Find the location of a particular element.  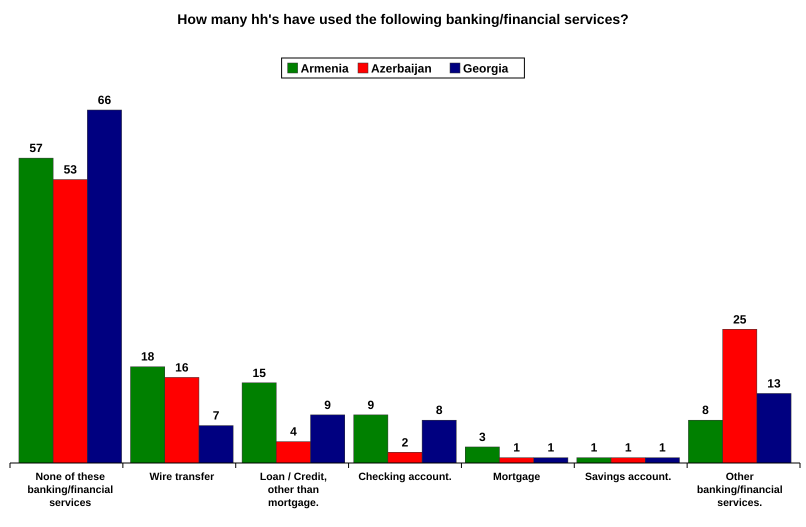

data-label: 66 is located at coordinates (105, 100).